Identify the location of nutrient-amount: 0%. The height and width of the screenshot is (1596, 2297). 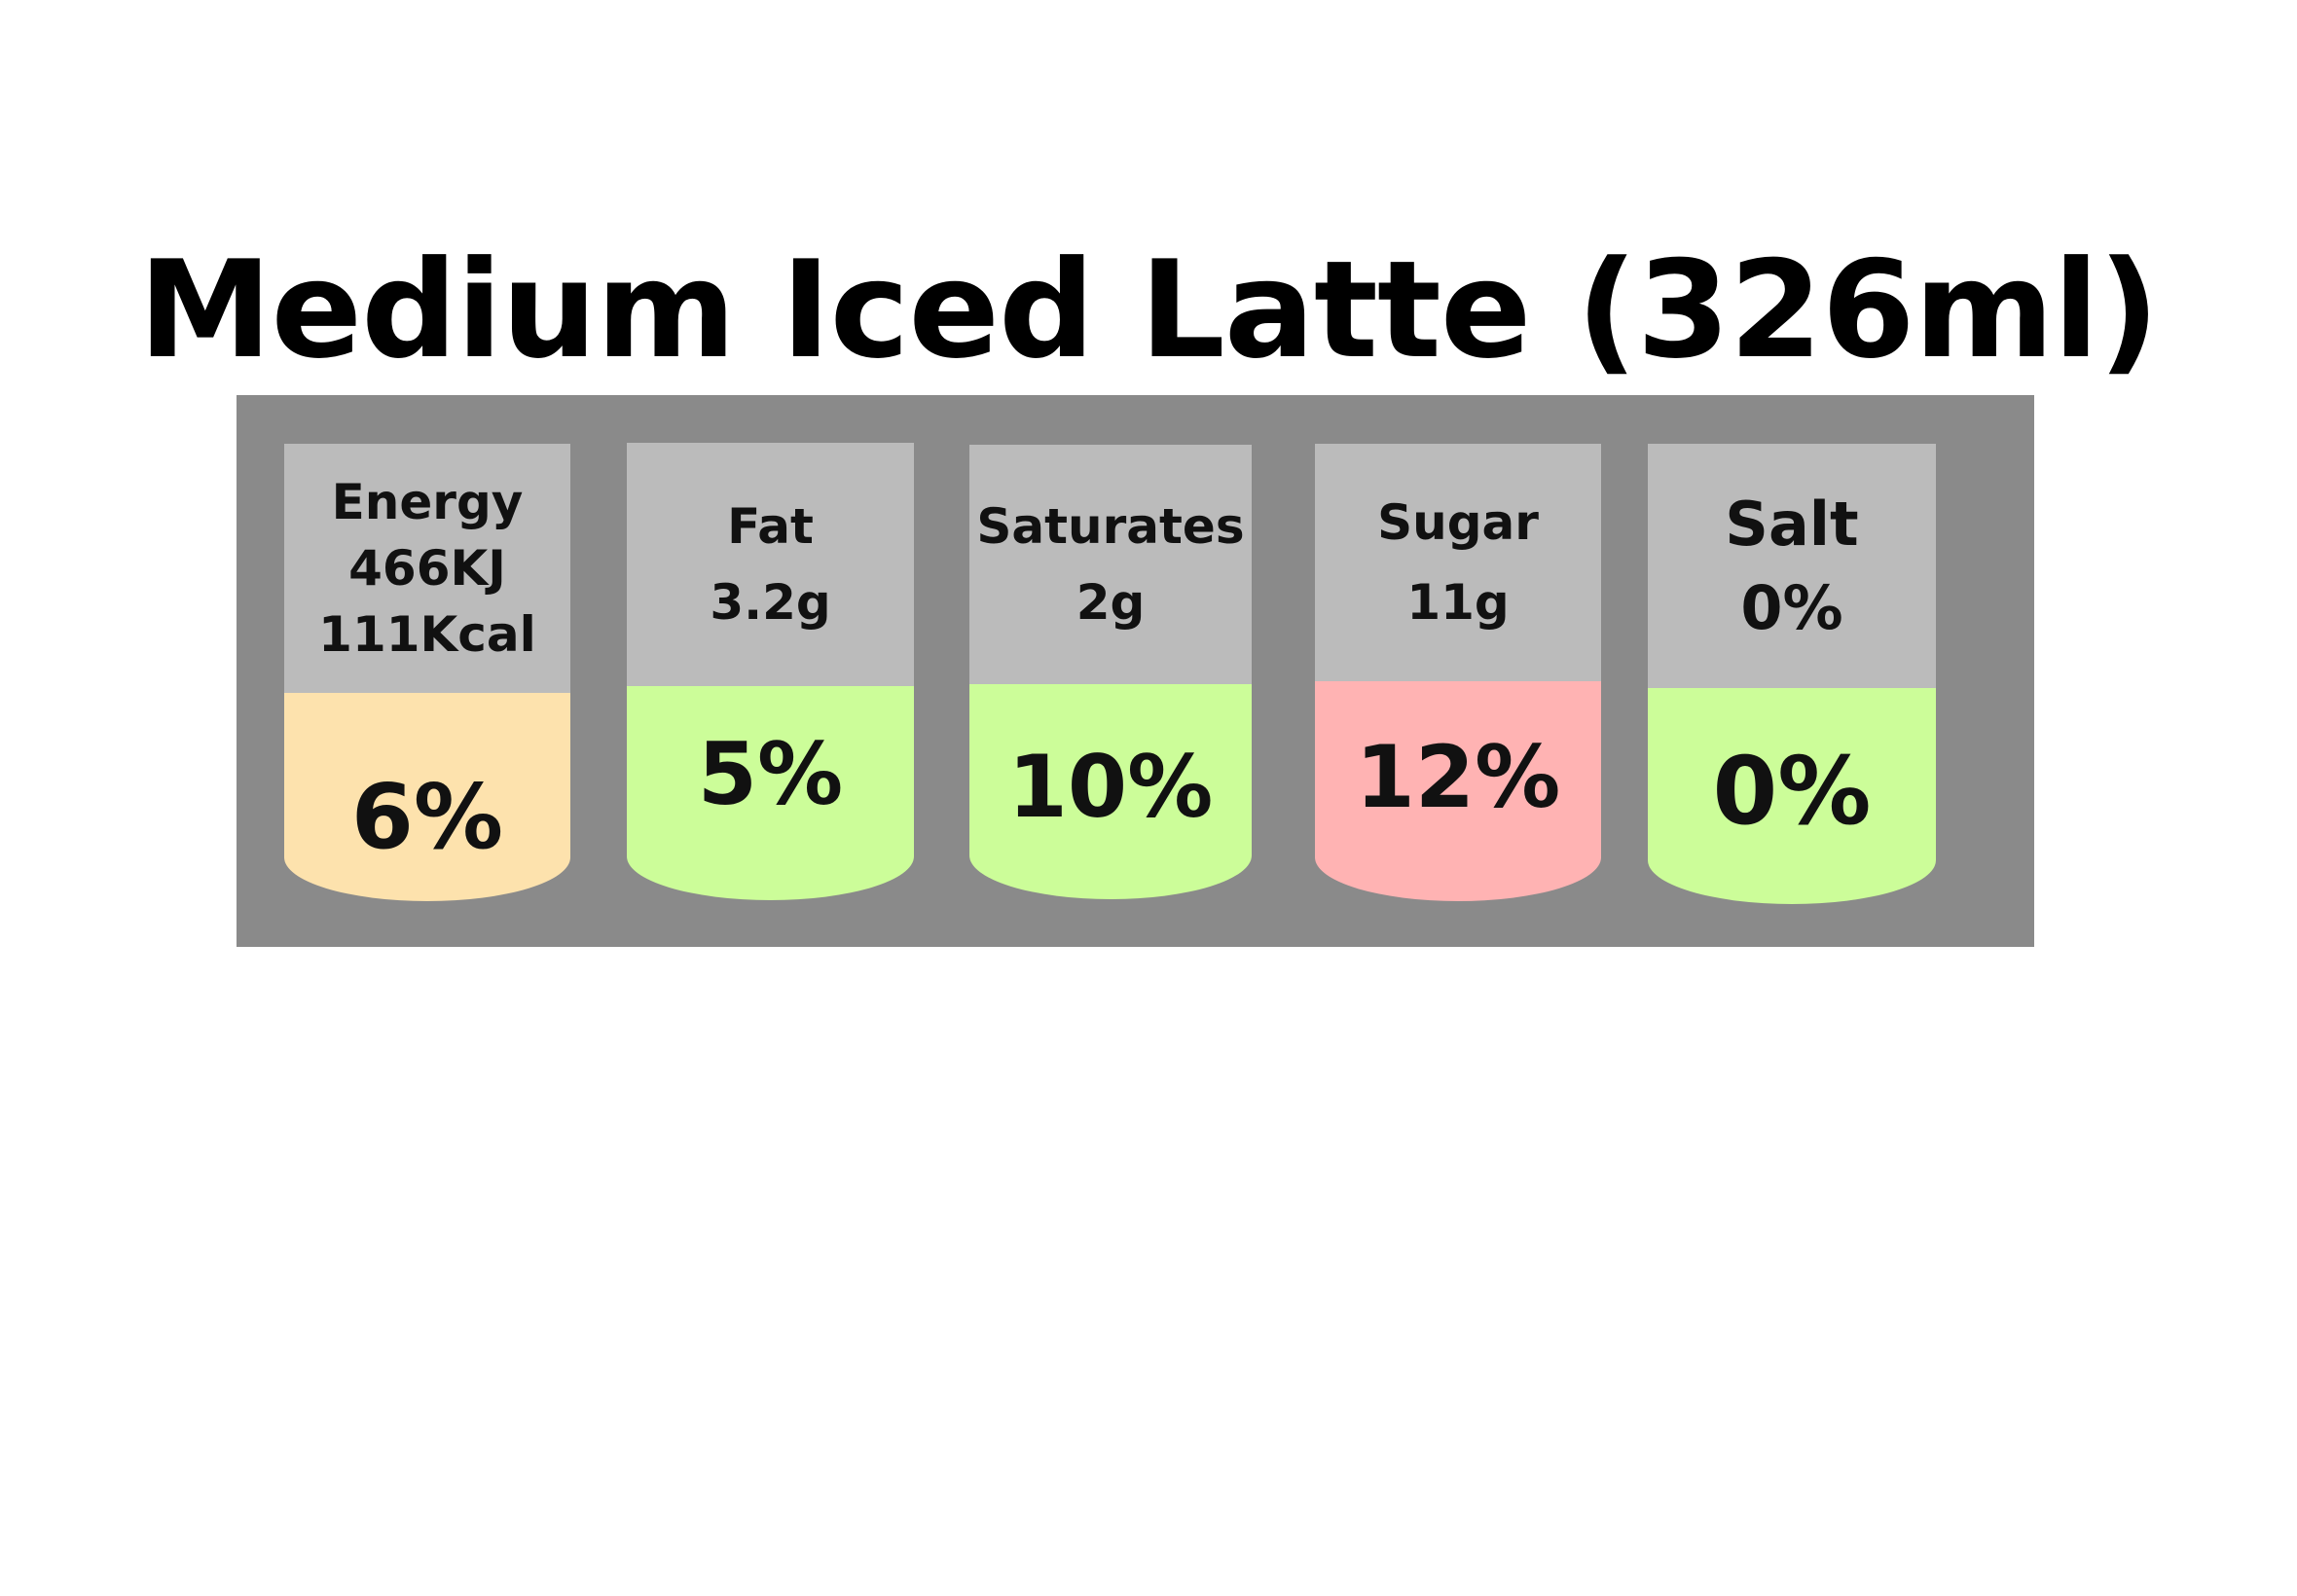
(1792, 607).